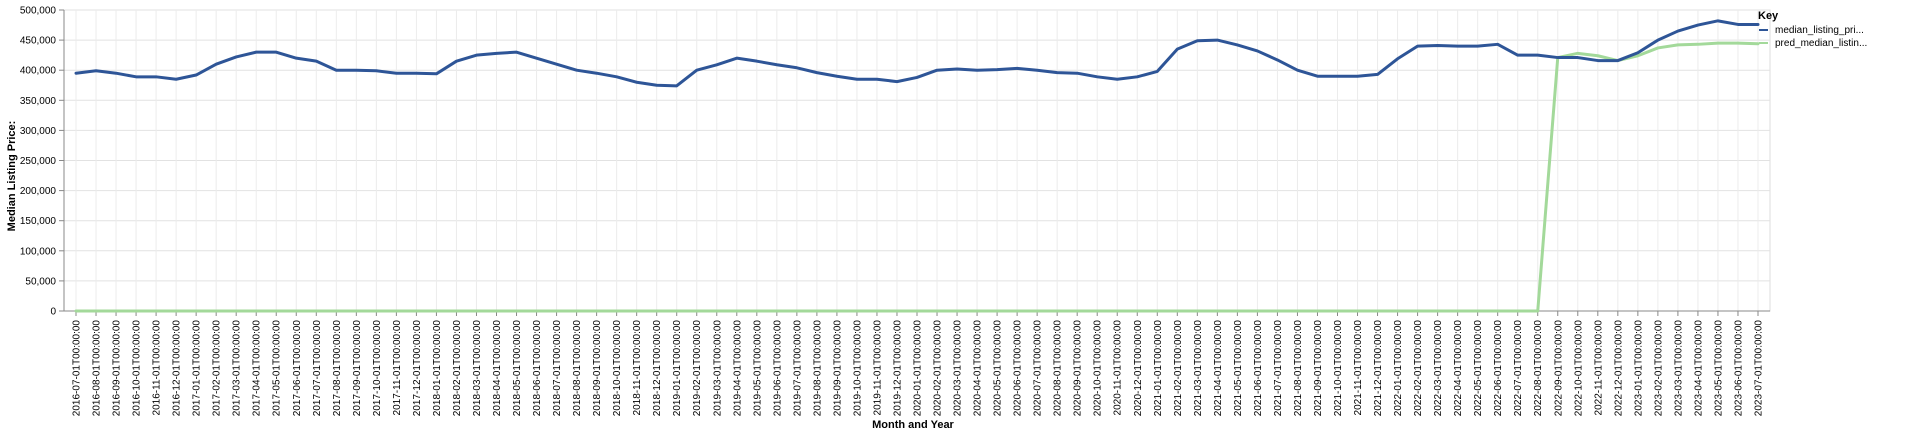  Describe the element at coordinates (1338, 368) in the screenshot. I see `x-tick-label: 2021-10-01T00:00:00` at that location.